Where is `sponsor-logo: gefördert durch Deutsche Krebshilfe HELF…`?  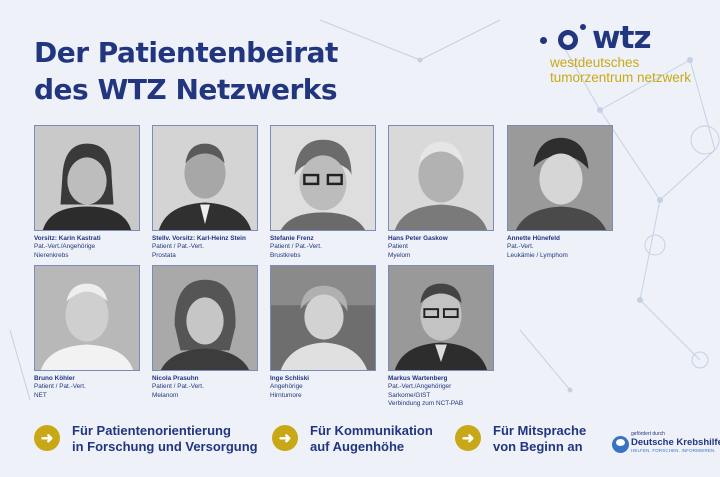 sponsor-logo: gefördert durch Deutsche Krebshilfe HELF… is located at coordinates (666, 446).